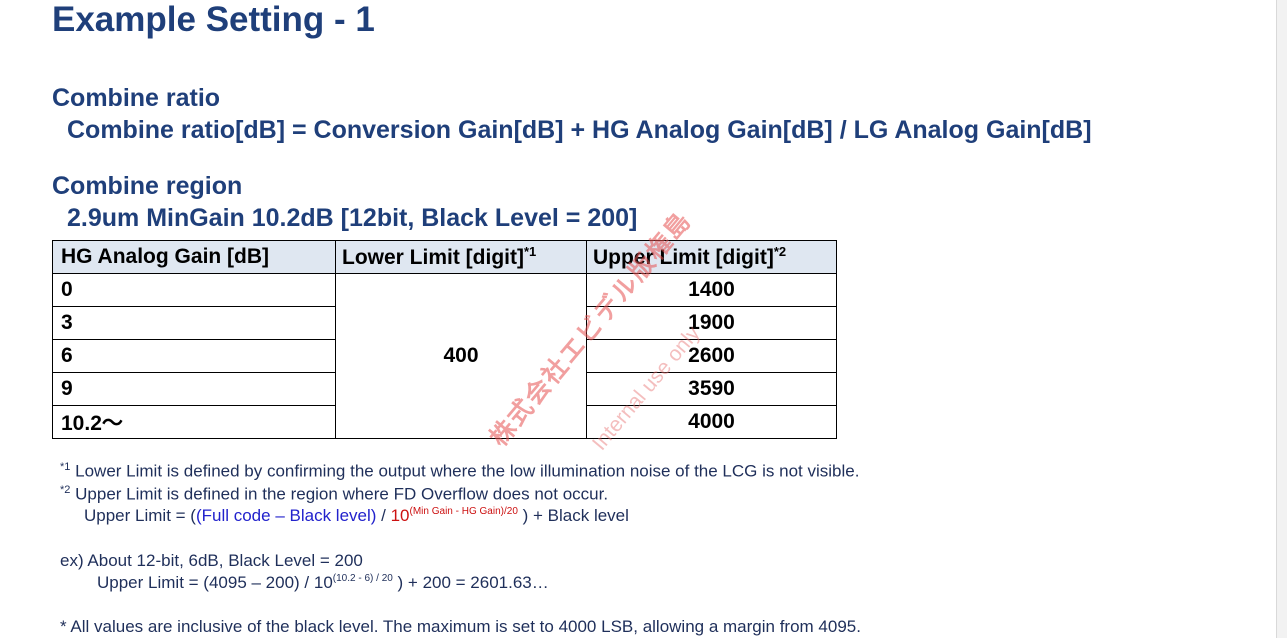 The image size is (1287, 638). What do you see at coordinates (194, 389) in the screenshot?
I see `gain-cell: 9` at bounding box center [194, 389].